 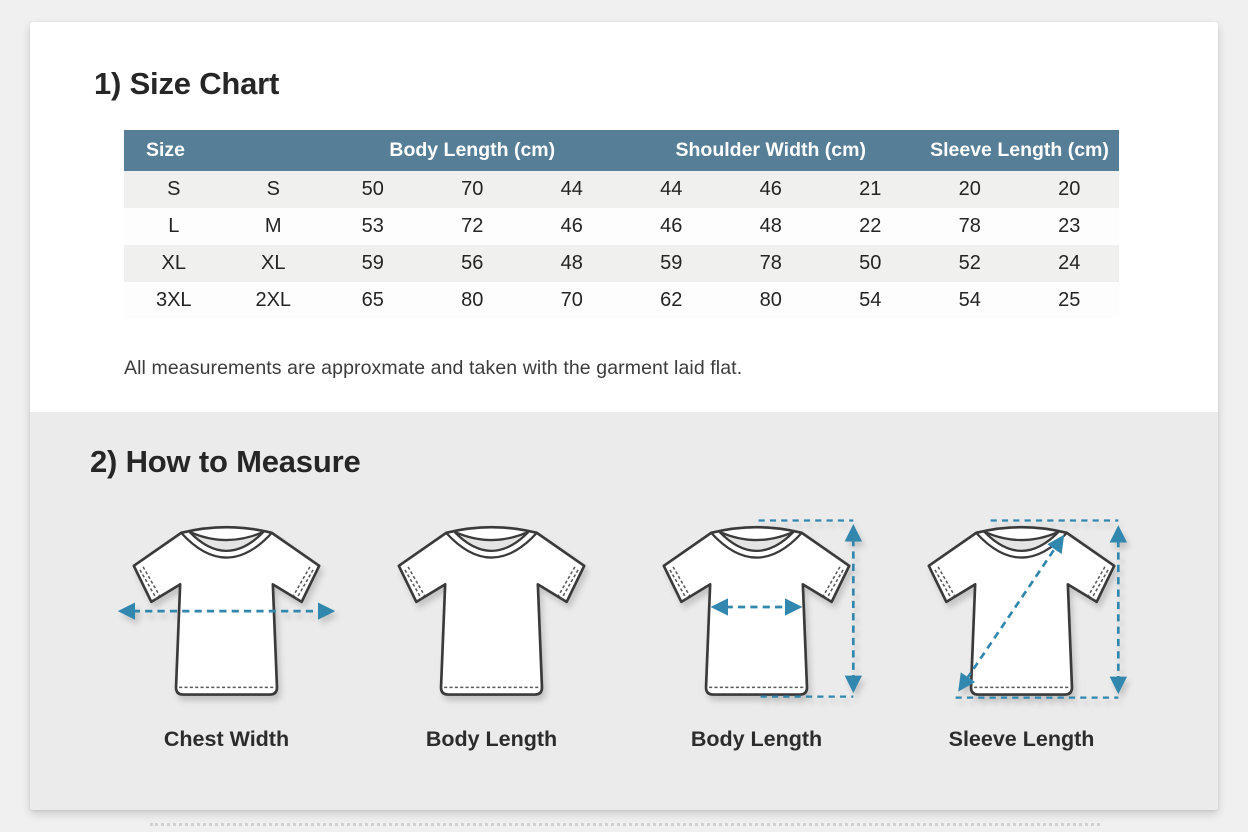 What do you see at coordinates (1069, 226) in the screenshot?
I see `table-cell: 23` at bounding box center [1069, 226].